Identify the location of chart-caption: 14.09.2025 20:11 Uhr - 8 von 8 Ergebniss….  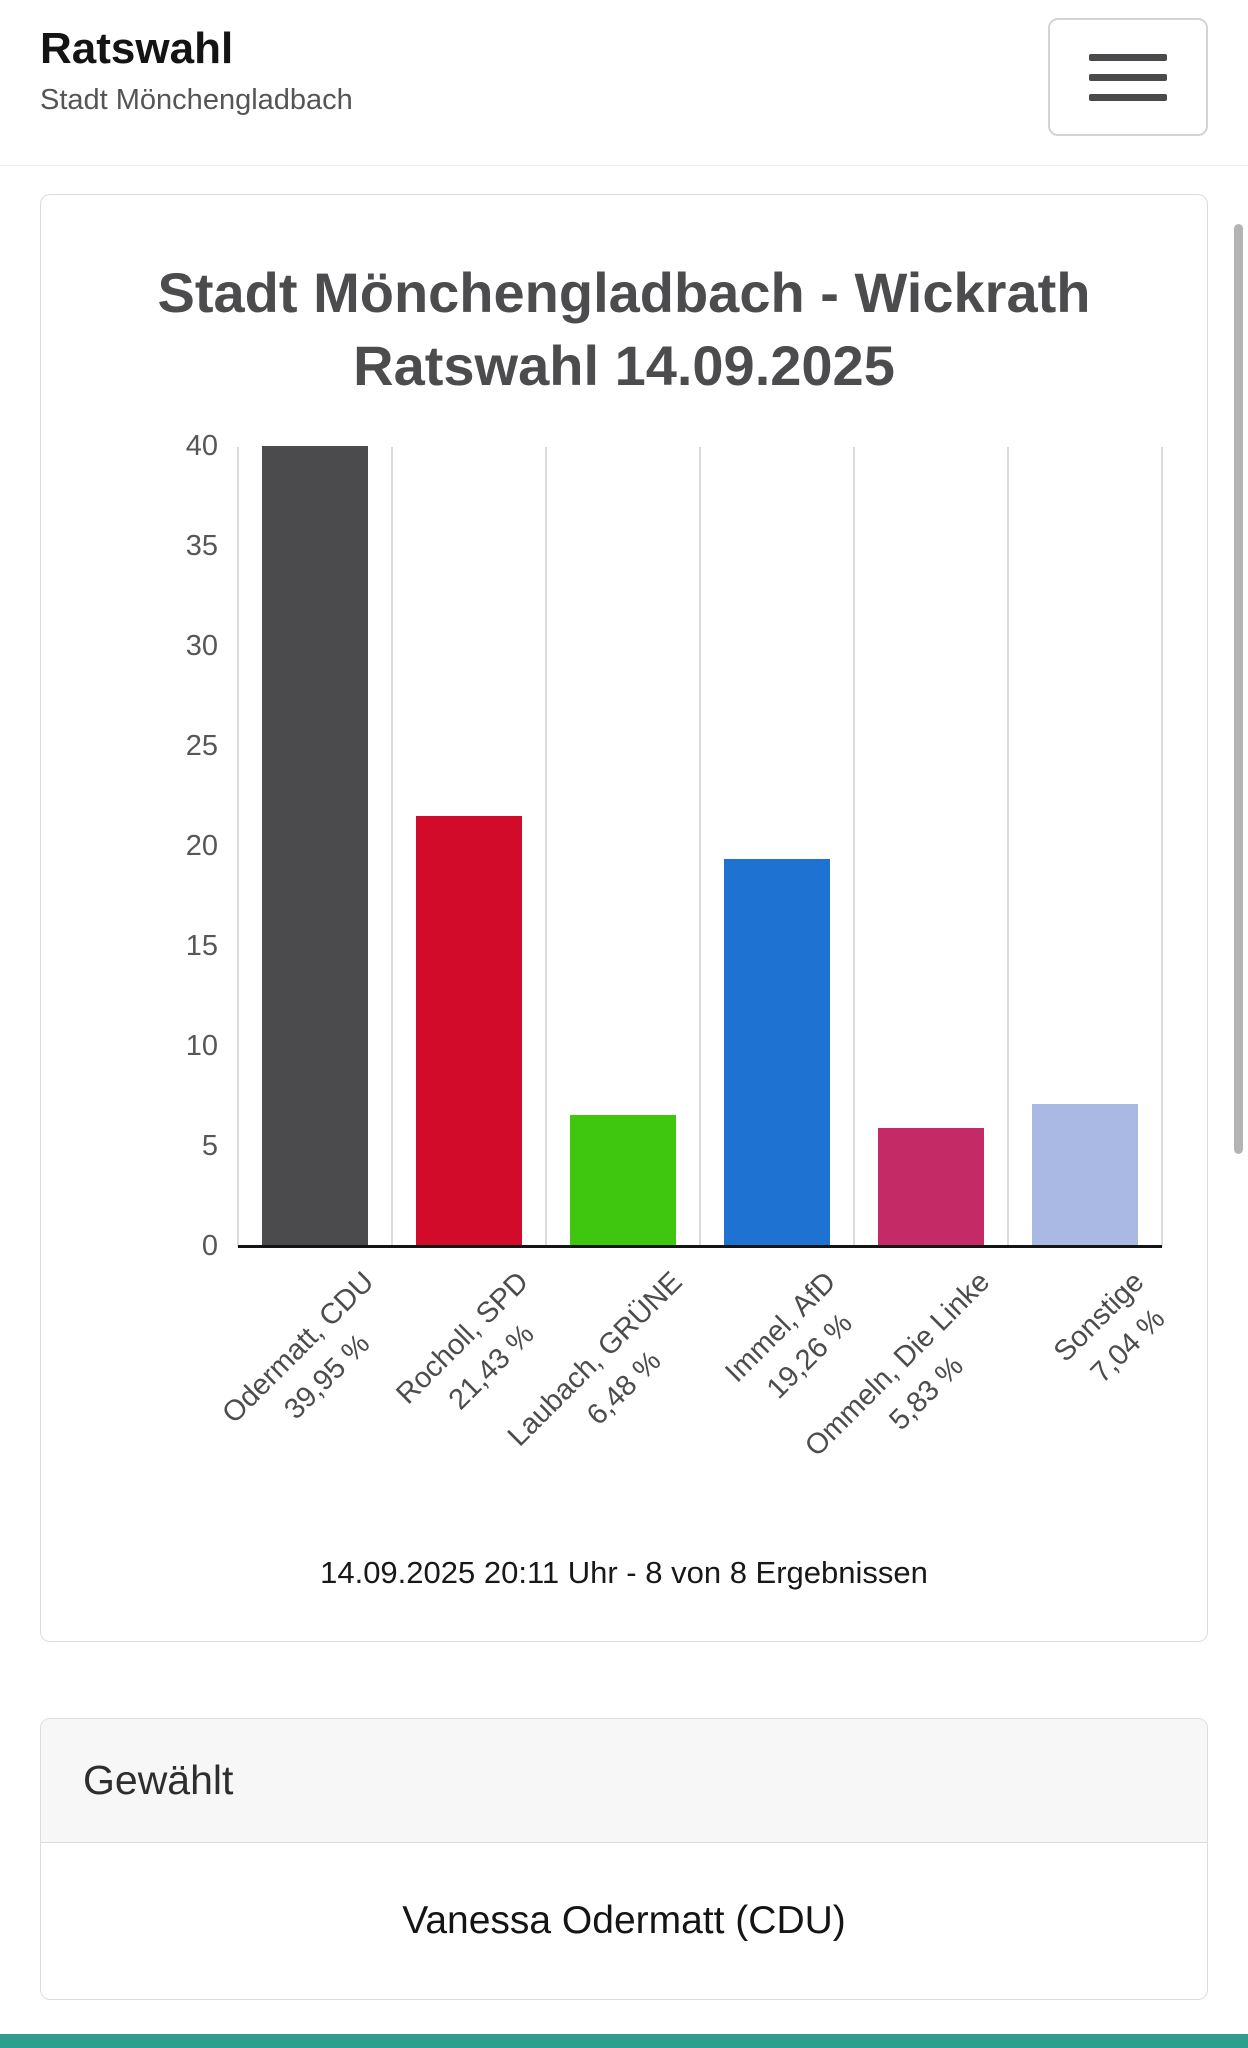
(624, 1572).